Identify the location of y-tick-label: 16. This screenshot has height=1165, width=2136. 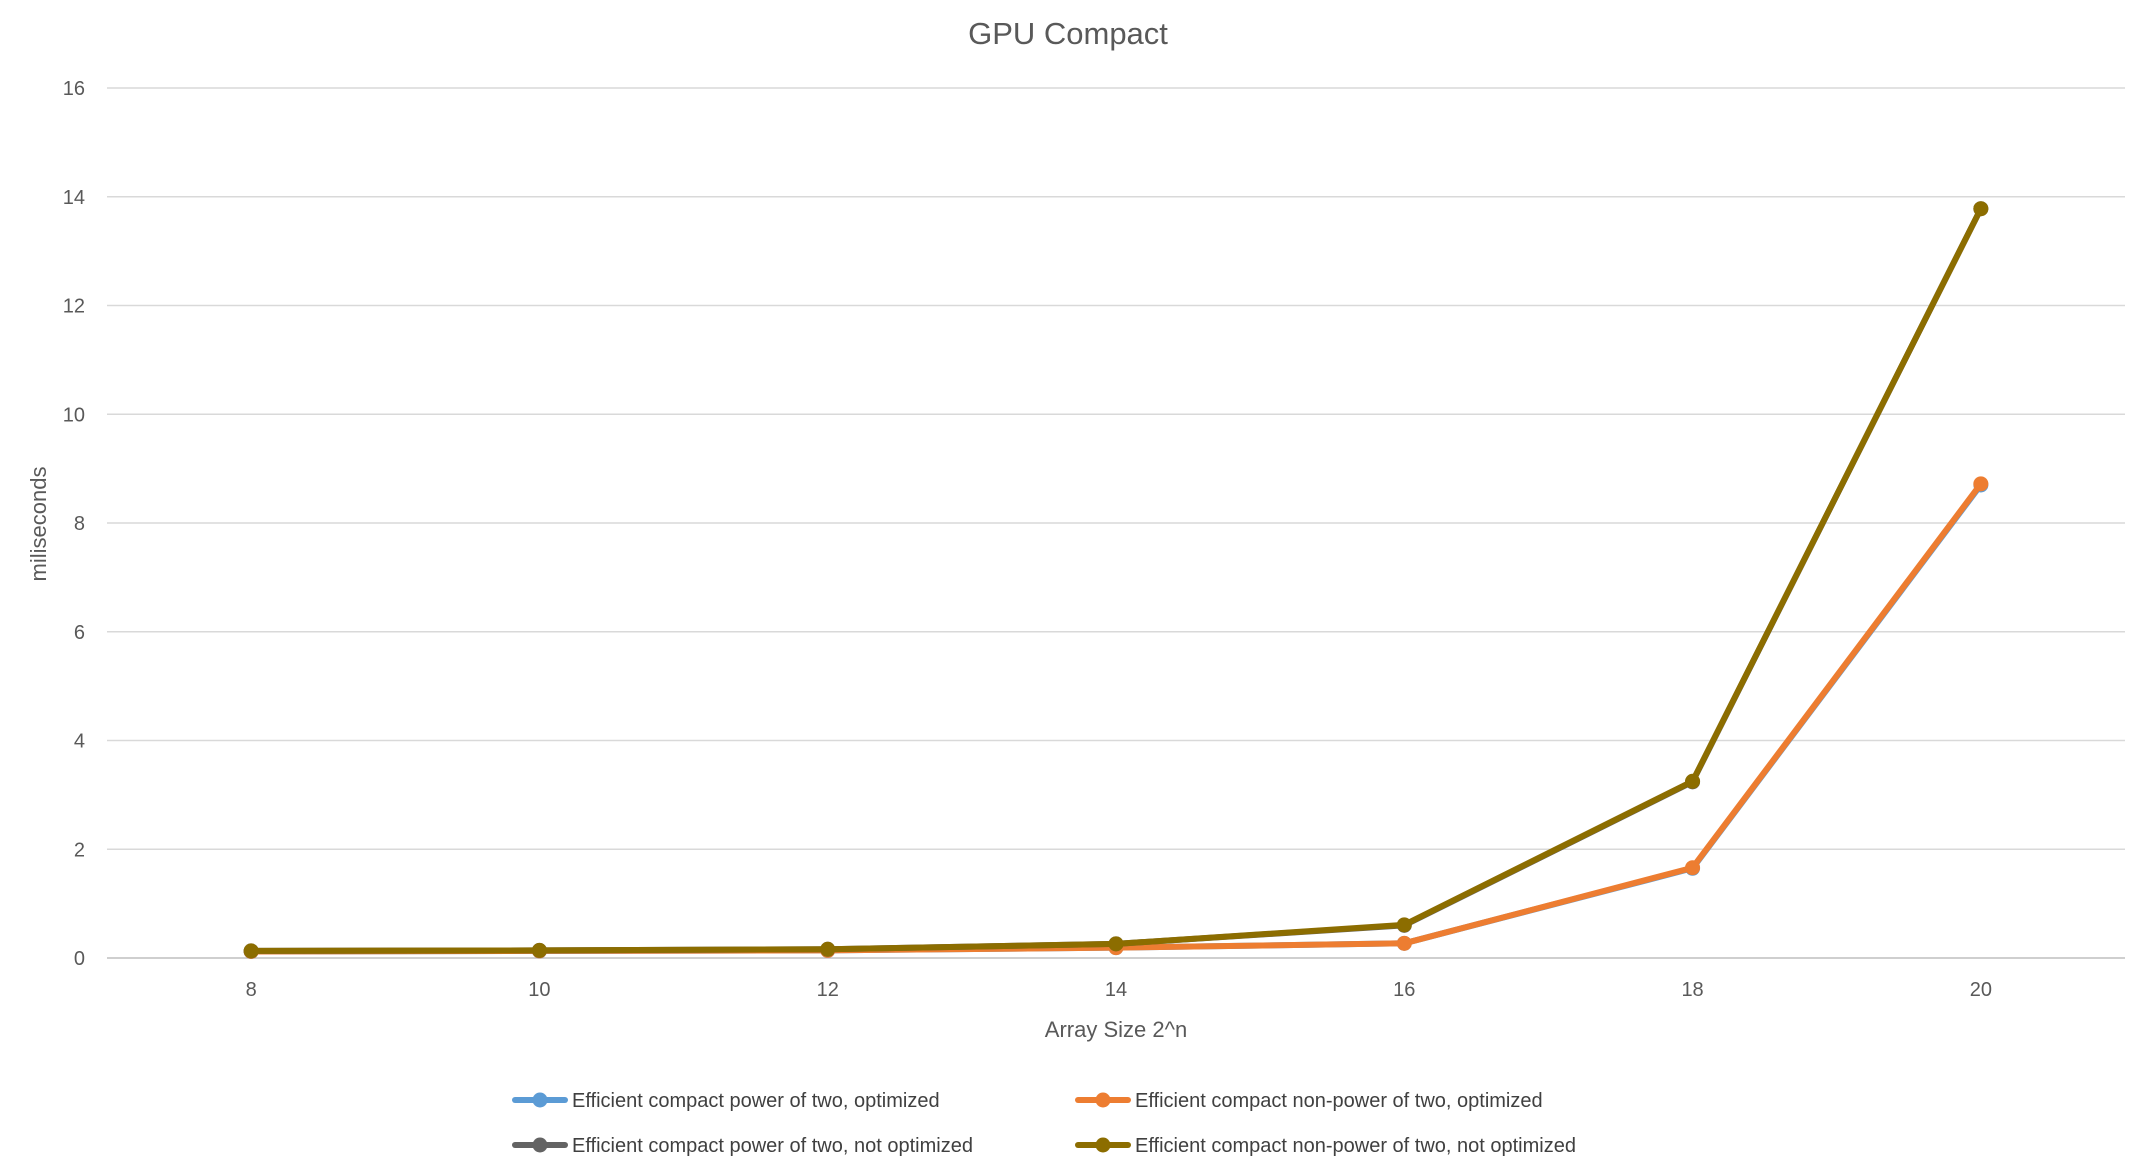
(74, 89).